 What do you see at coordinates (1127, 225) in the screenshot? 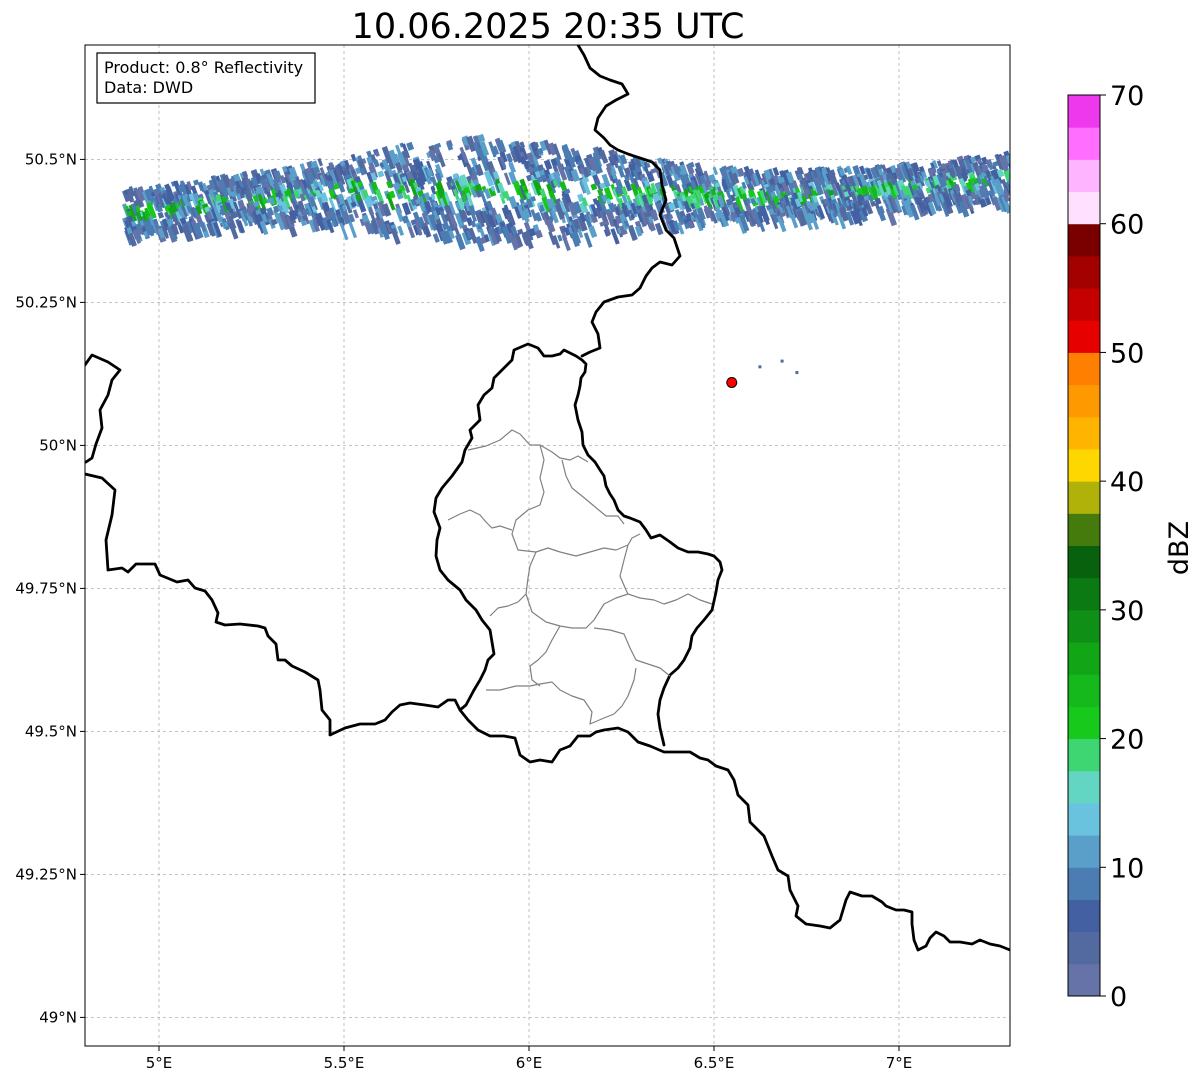
I see `colorbar-tick-label: 60` at bounding box center [1127, 225].